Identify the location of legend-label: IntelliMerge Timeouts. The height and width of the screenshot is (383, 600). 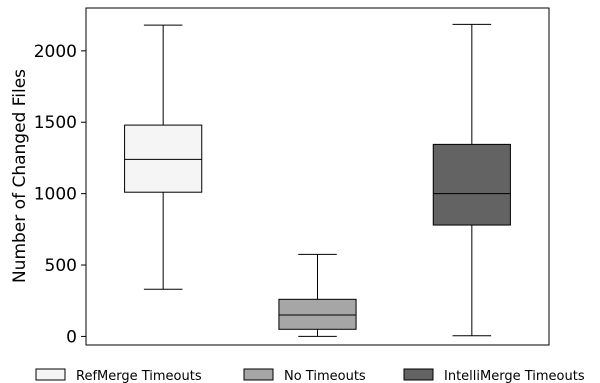
(514, 376).